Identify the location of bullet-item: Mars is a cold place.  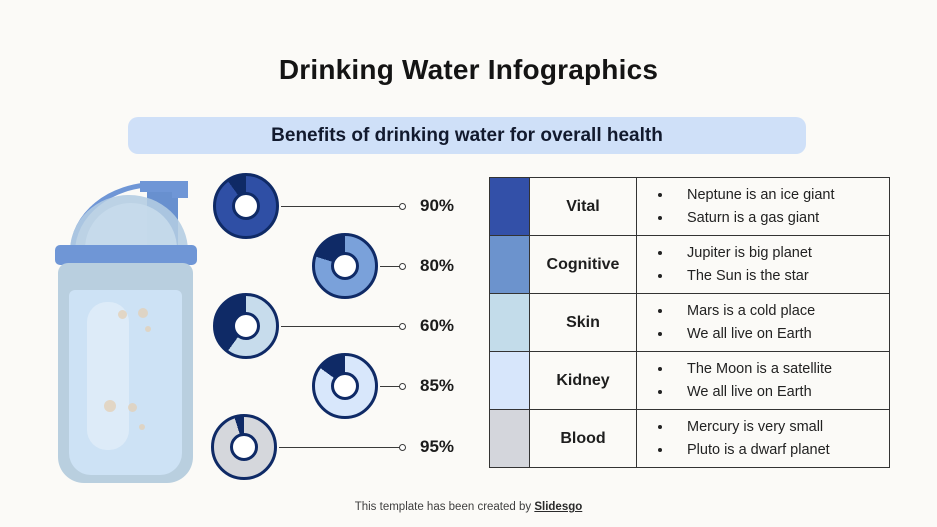
(781, 311).